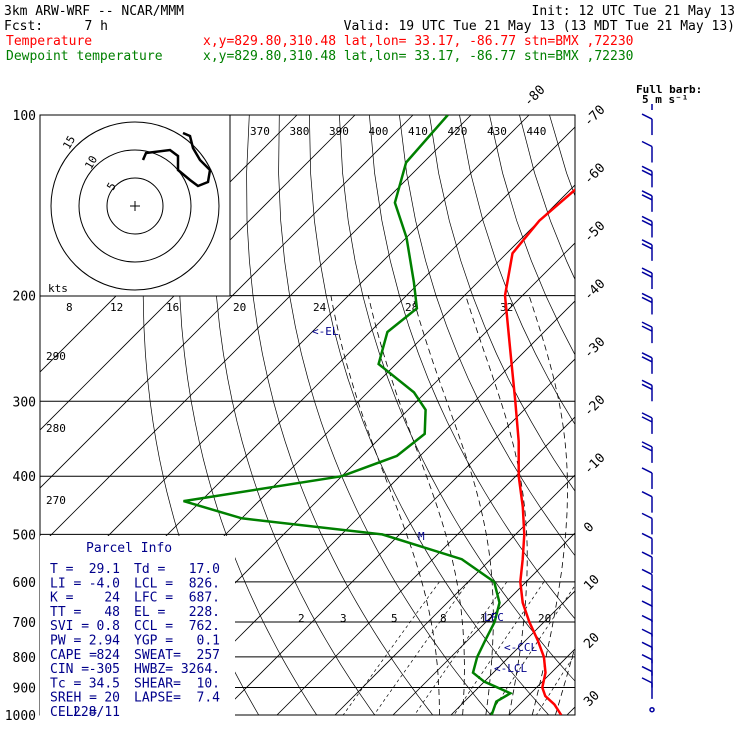 This screenshot has height=740, width=740. I want to click on parcel-info-cell: LCL =, so click(153, 583).